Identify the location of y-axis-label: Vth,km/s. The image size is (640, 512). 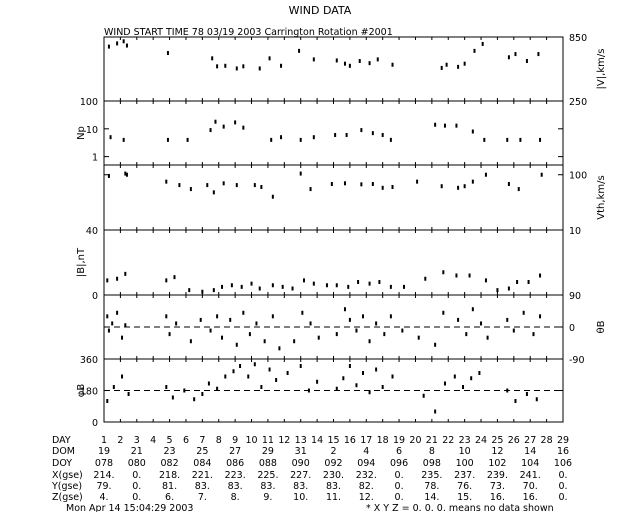
(601, 197).